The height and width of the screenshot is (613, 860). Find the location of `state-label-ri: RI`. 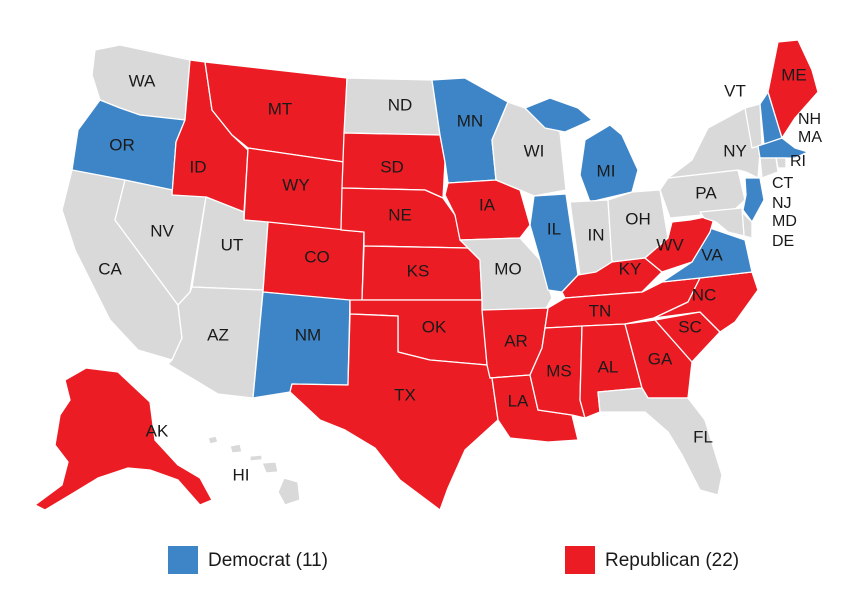

state-label-ri: RI is located at coordinates (798, 161).